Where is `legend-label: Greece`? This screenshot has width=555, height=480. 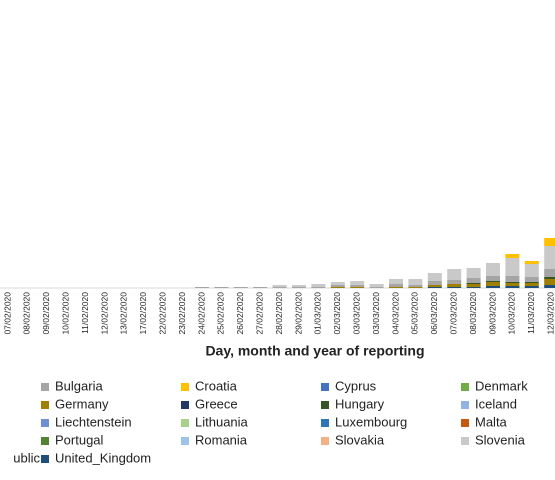
legend-label: Greece is located at coordinates (216, 403).